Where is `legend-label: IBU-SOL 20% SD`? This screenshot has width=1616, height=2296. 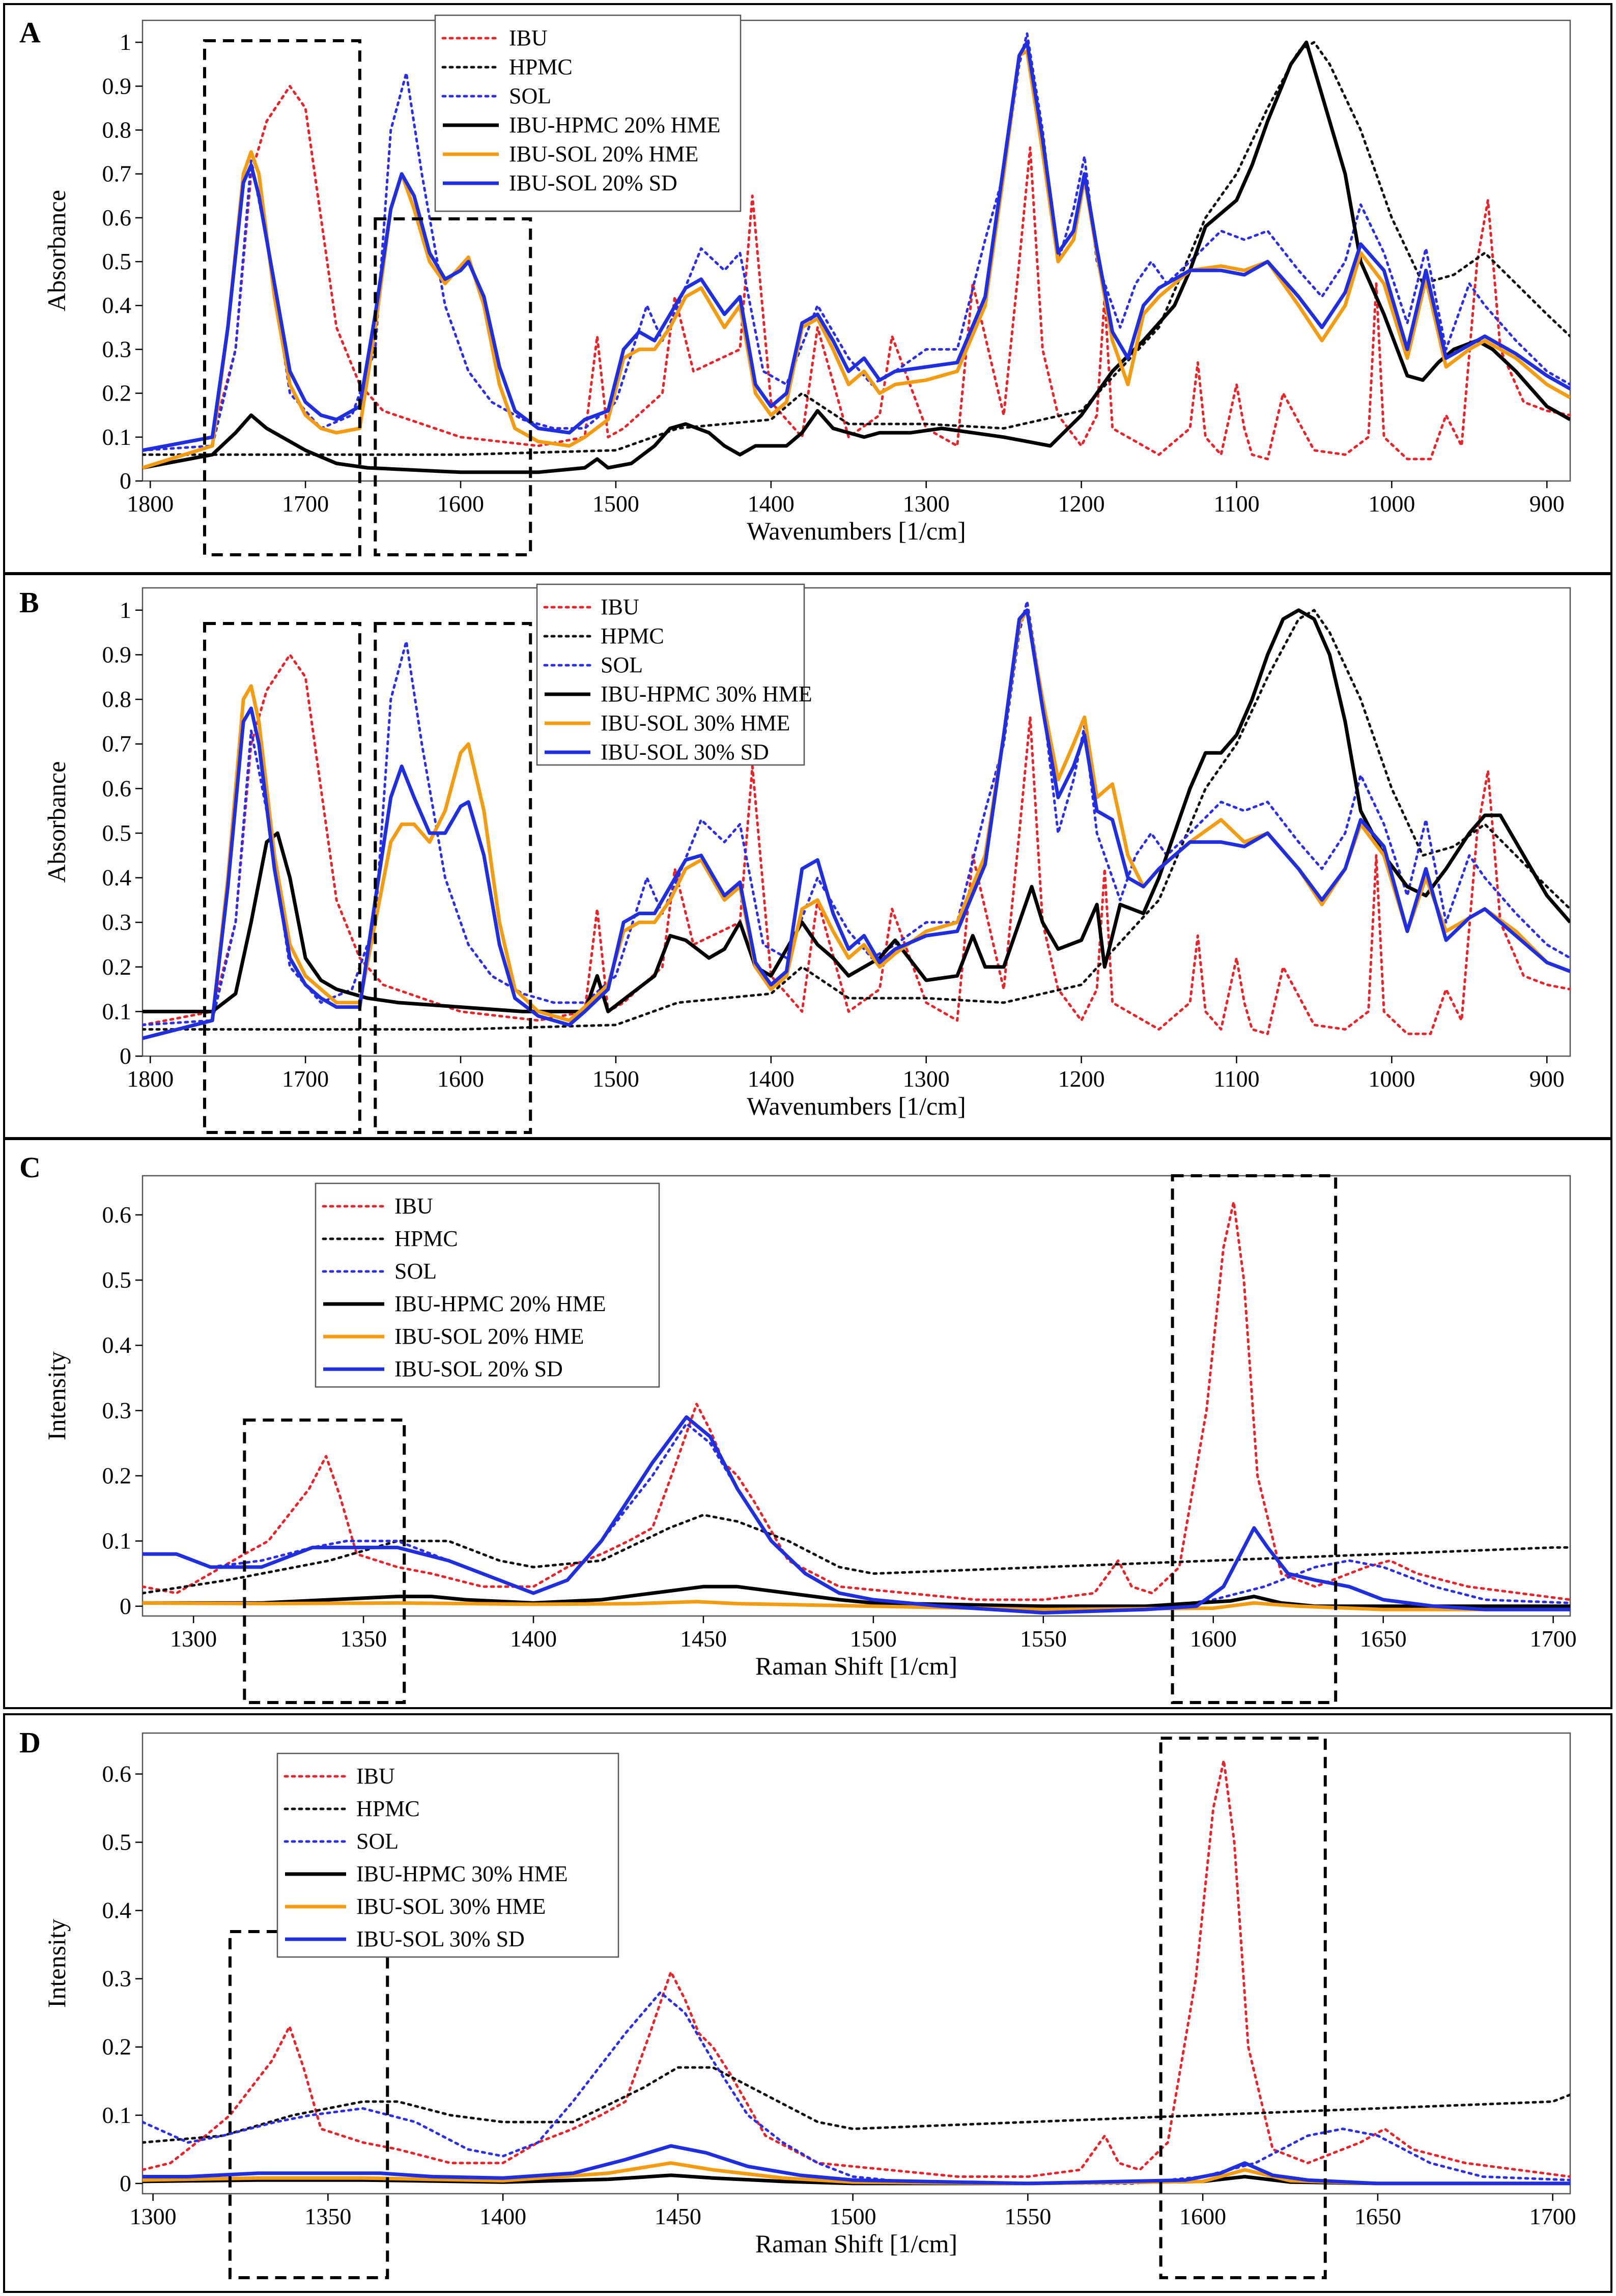 legend-label: IBU-SOL 20% SD is located at coordinates (478, 1368).